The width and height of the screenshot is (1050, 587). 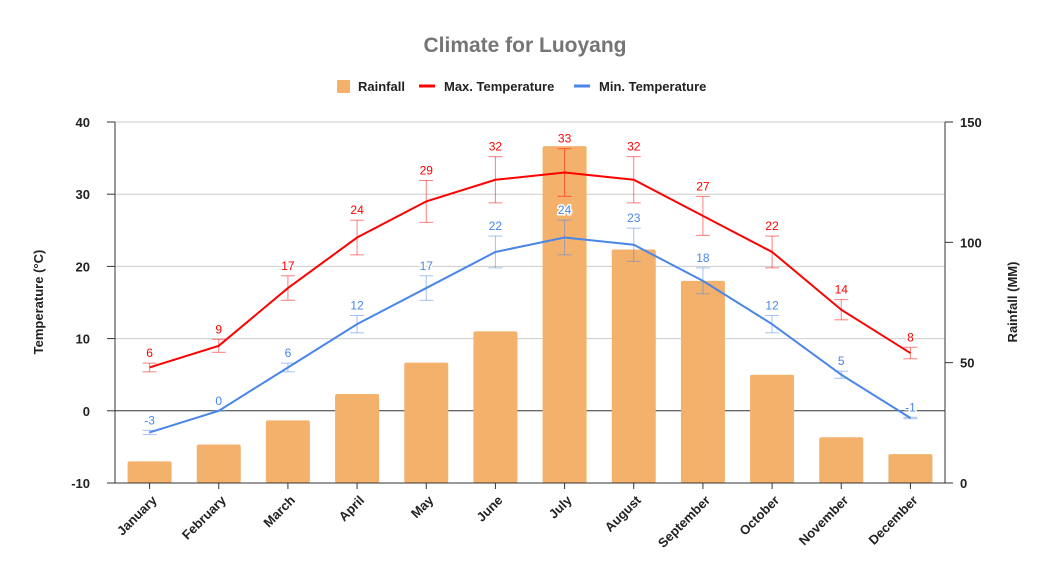 What do you see at coordinates (422, 506) in the screenshot?
I see `x-tick-label: May` at bounding box center [422, 506].